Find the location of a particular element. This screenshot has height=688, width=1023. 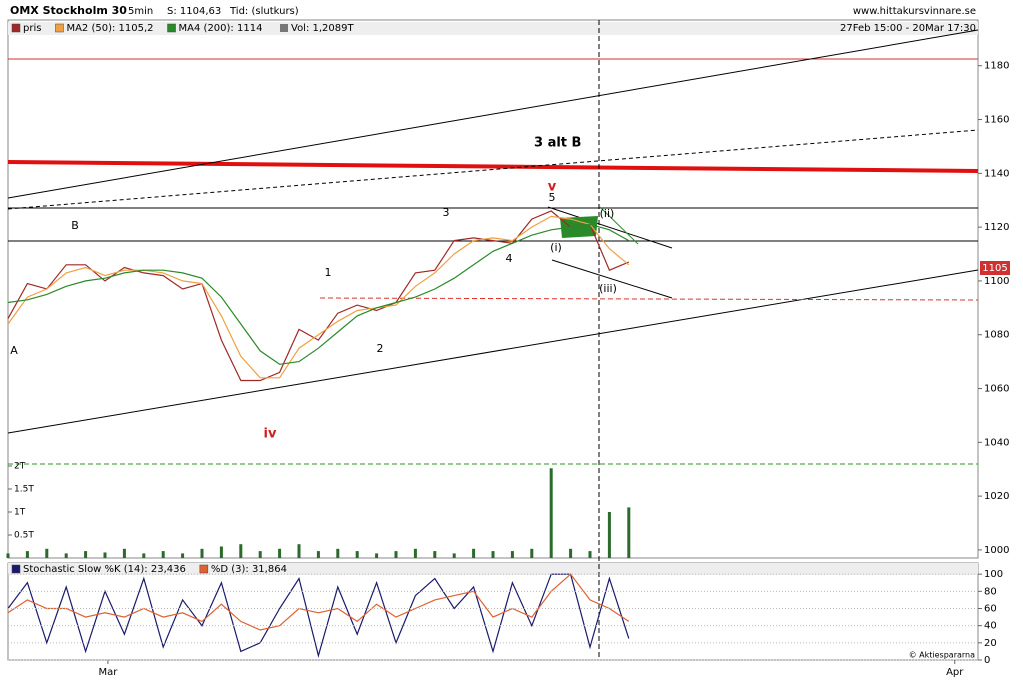

wave-label: 1 is located at coordinates (328, 272).